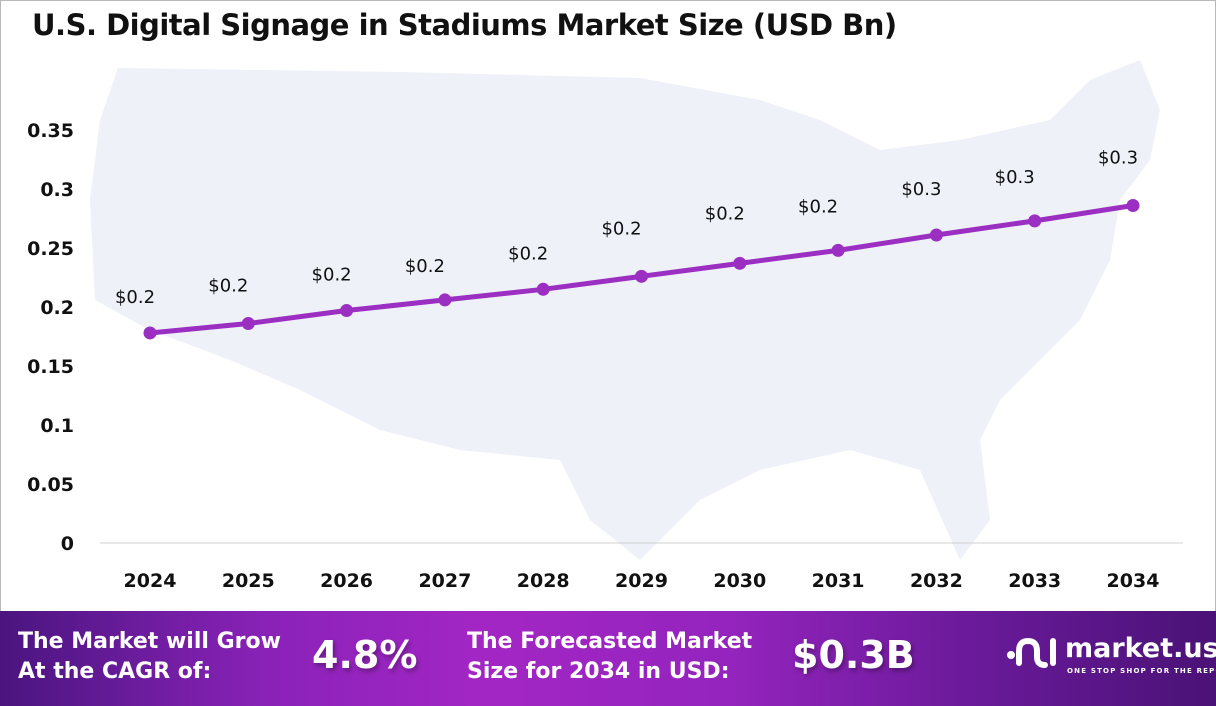 This screenshot has width=1216, height=706. I want to click on y-tick-label: 0.15, so click(50, 367).